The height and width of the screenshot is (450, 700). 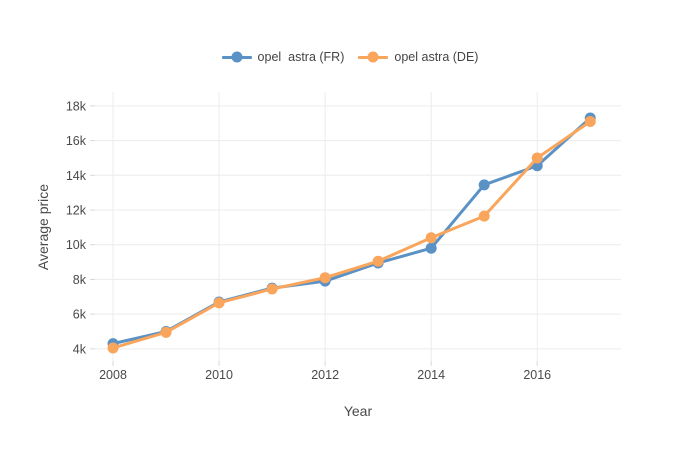 What do you see at coordinates (325, 375) in the screenshot?
I see `x-tick-label: 2012` at bounding box center [325, 375].